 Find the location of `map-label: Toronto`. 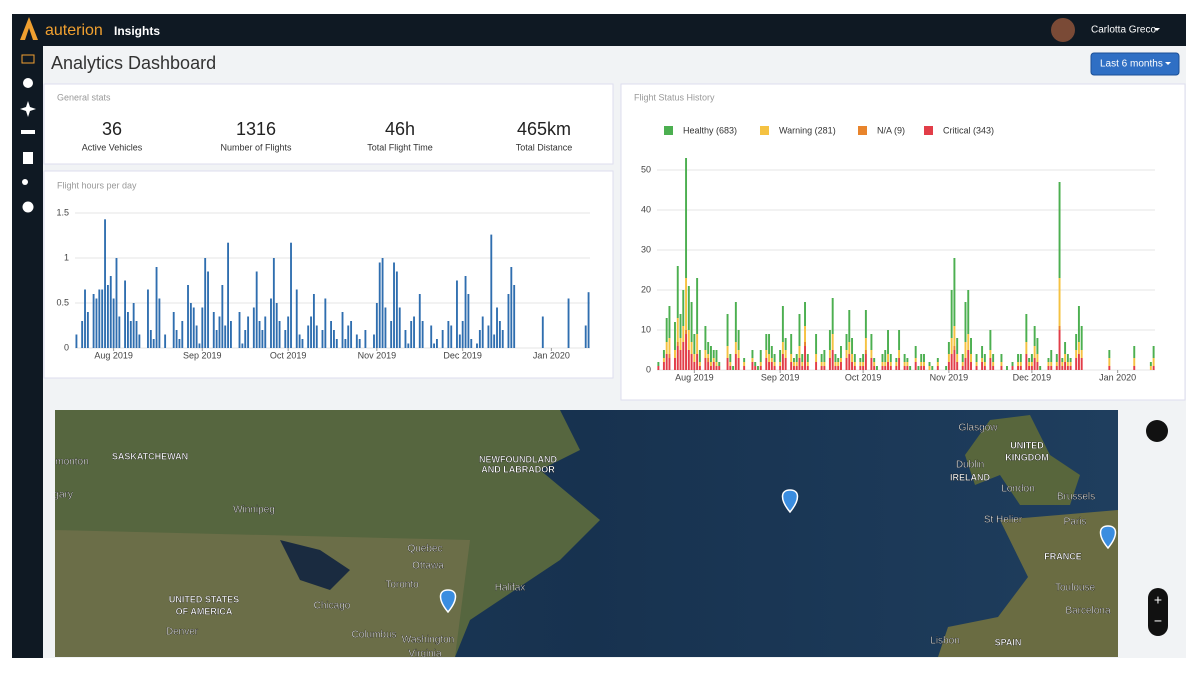

map-label: Toronto is located at coordinates (402, 585).